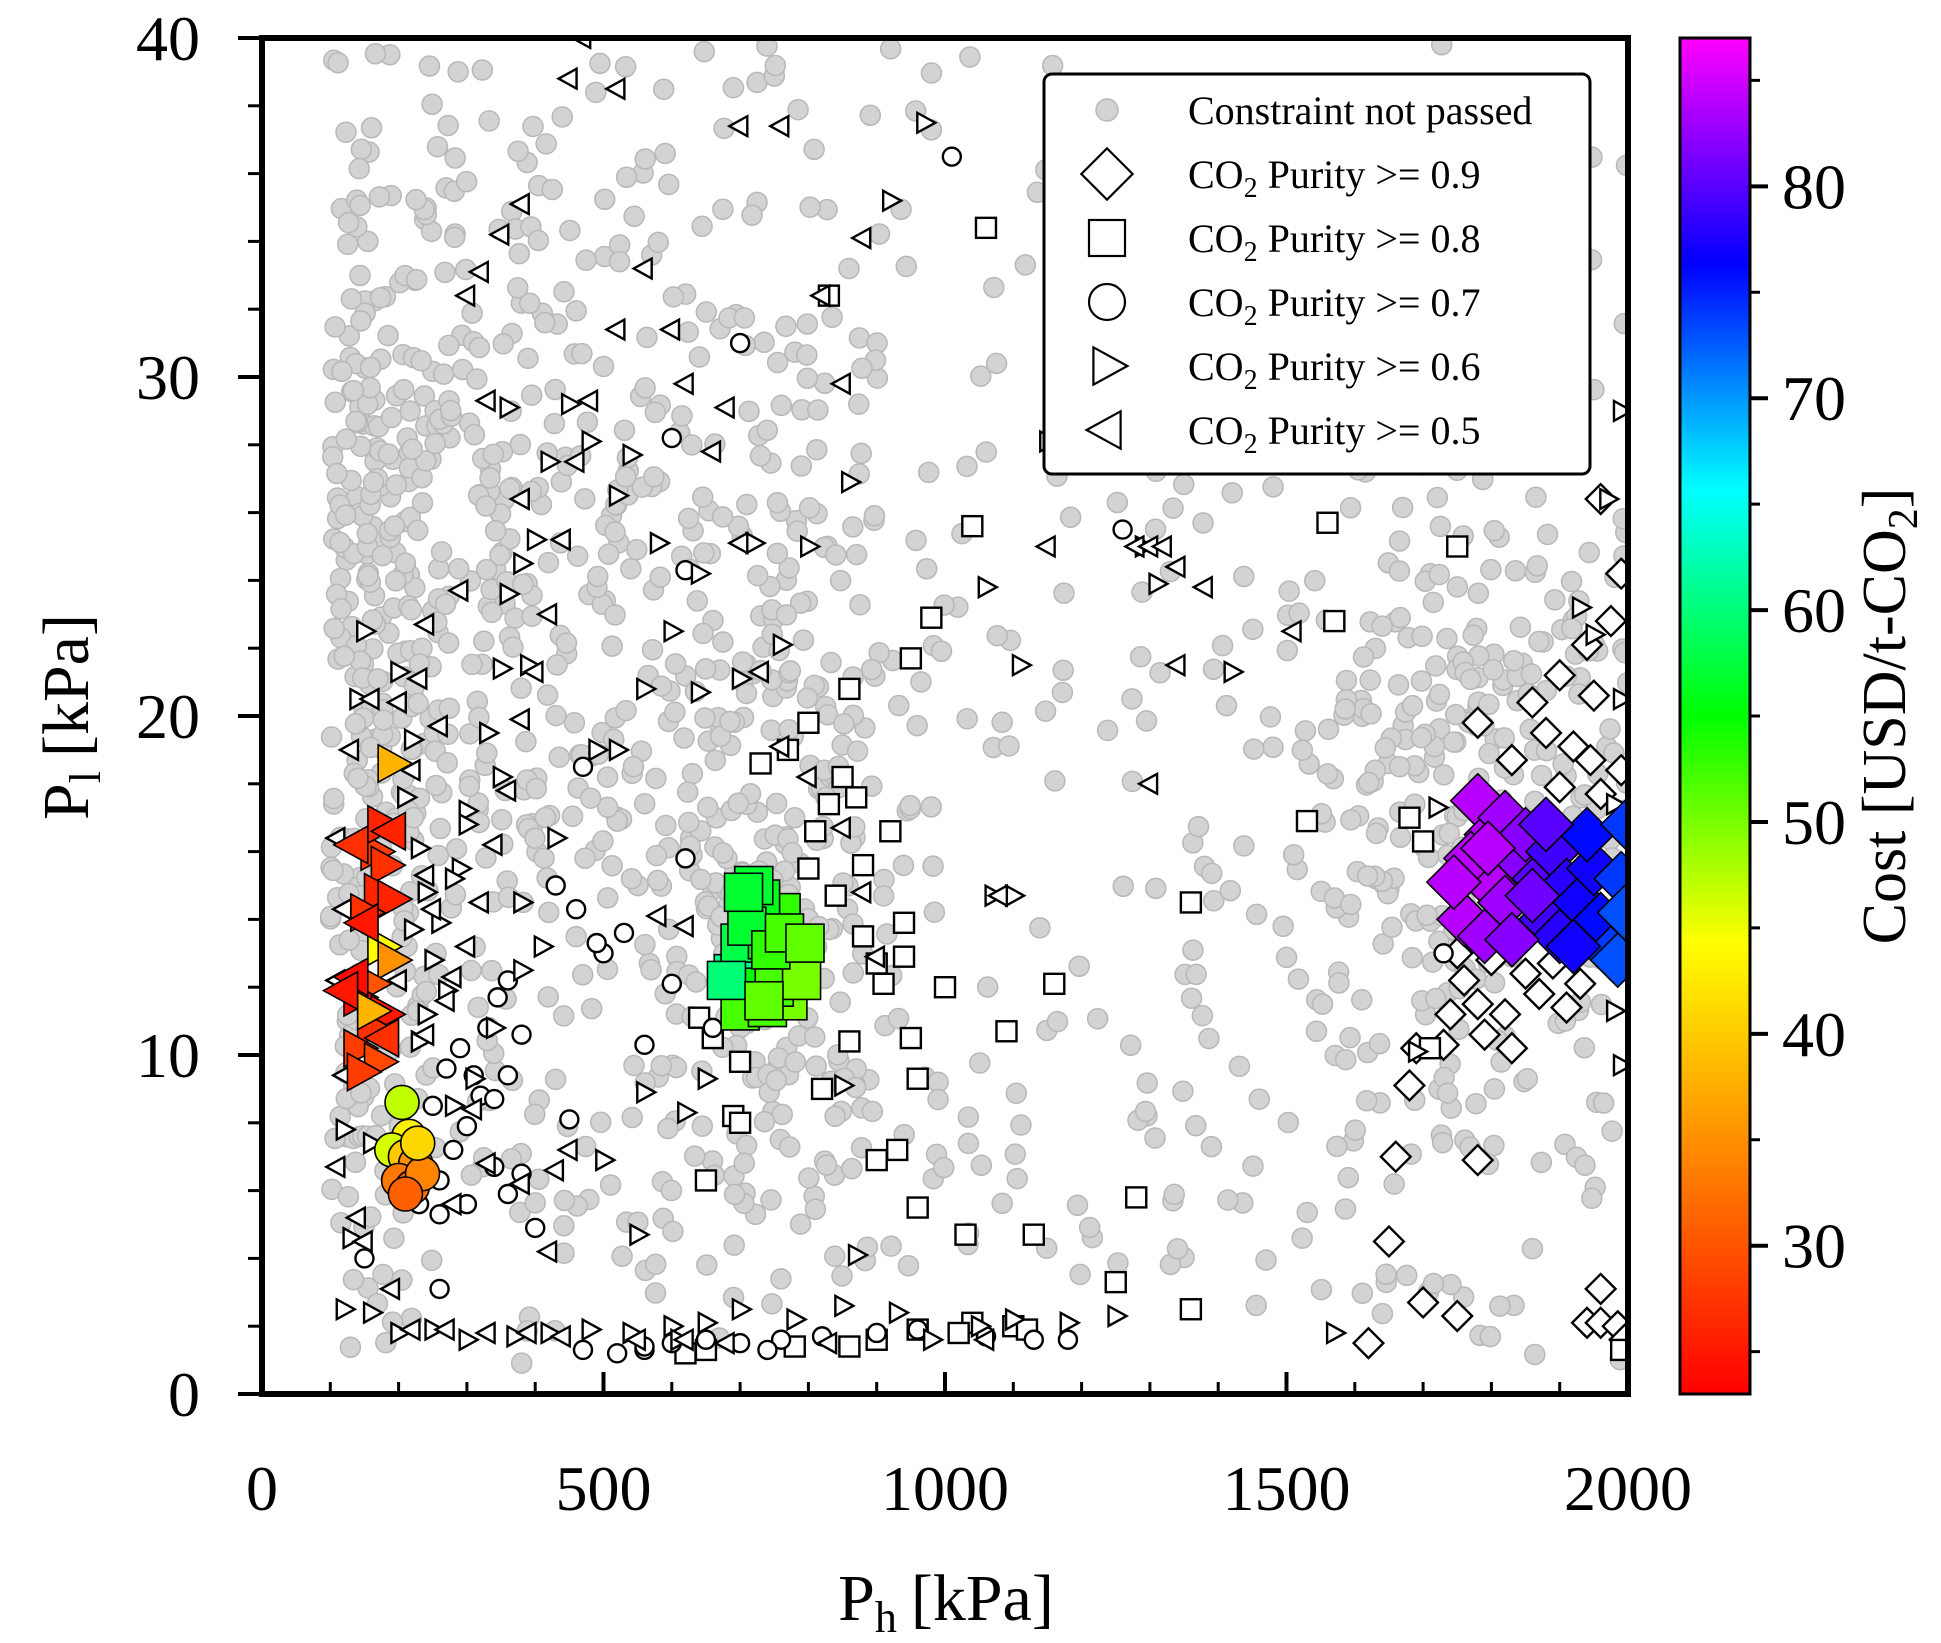  I want to click on triangle-right-point-colored, so click(395, 763).